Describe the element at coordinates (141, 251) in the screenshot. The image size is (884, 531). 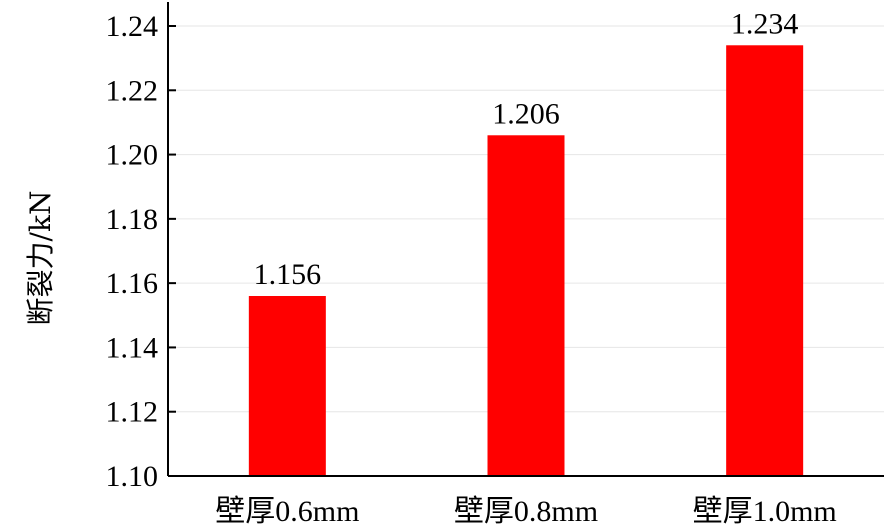
I see `y-ticks: 1.10 1.12 1.14 1.16 1.18 1.20 1.22 1.24` at that location.